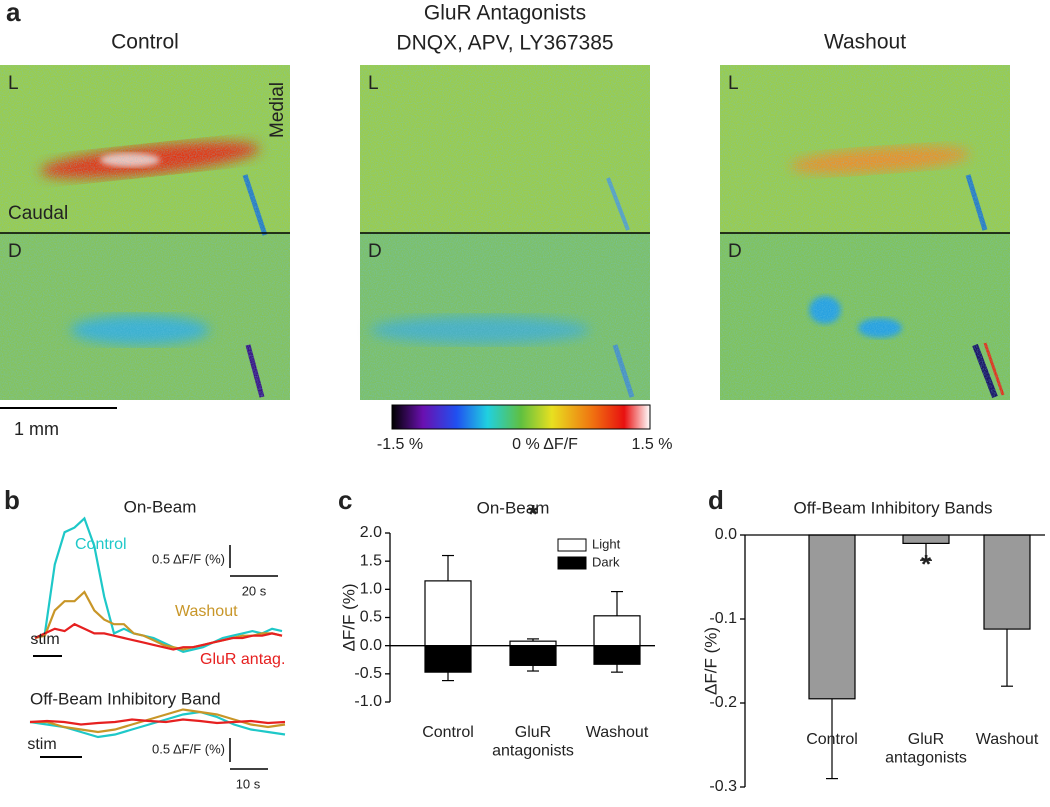 Image resolution: width=1050 pixels, height=807 pixels. I want to click on y-tick-label: -0.3, so click(723, 786).